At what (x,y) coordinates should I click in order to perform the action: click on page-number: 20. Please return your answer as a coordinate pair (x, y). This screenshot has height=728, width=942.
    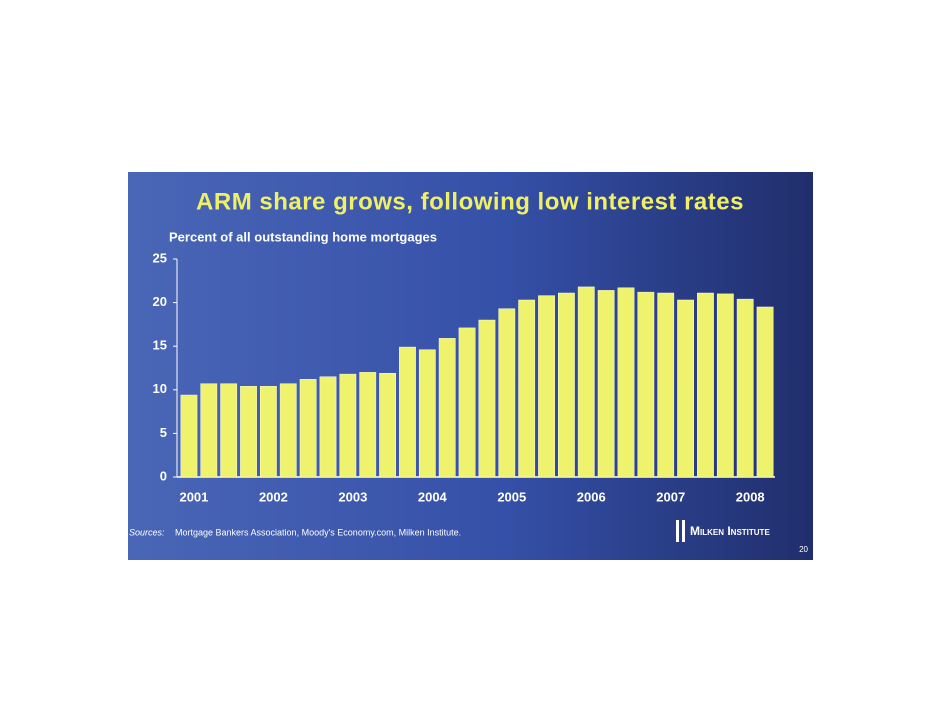
    Looking at the image, I should click on (803, 549).